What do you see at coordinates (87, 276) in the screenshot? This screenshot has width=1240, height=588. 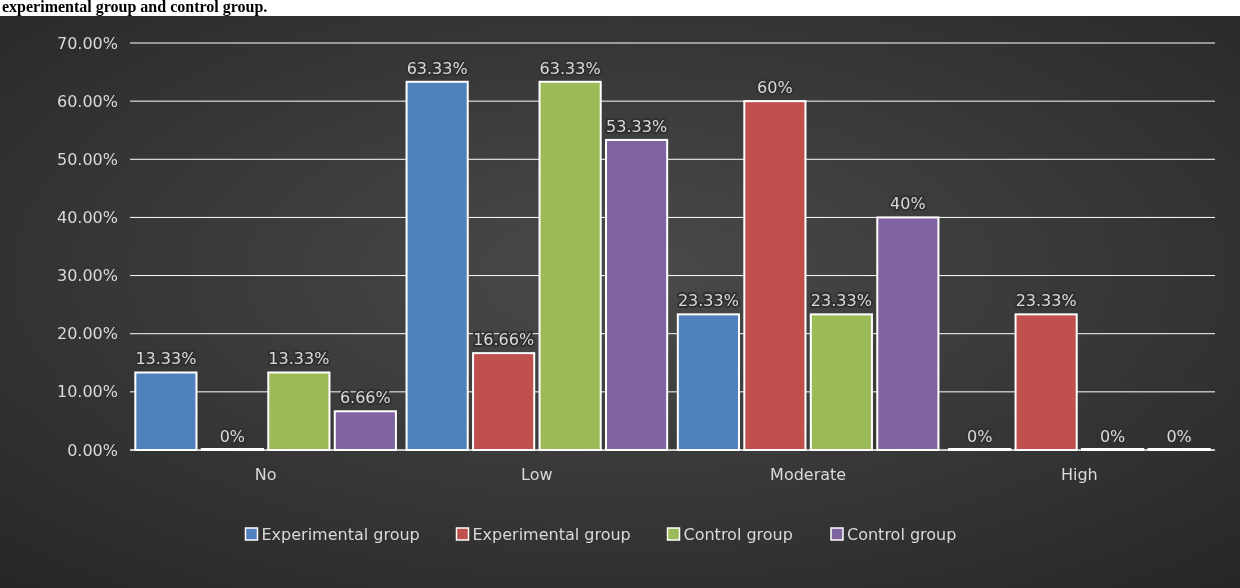 I see `y-tick-label: 30.00%` at bounding box center [87, 276].